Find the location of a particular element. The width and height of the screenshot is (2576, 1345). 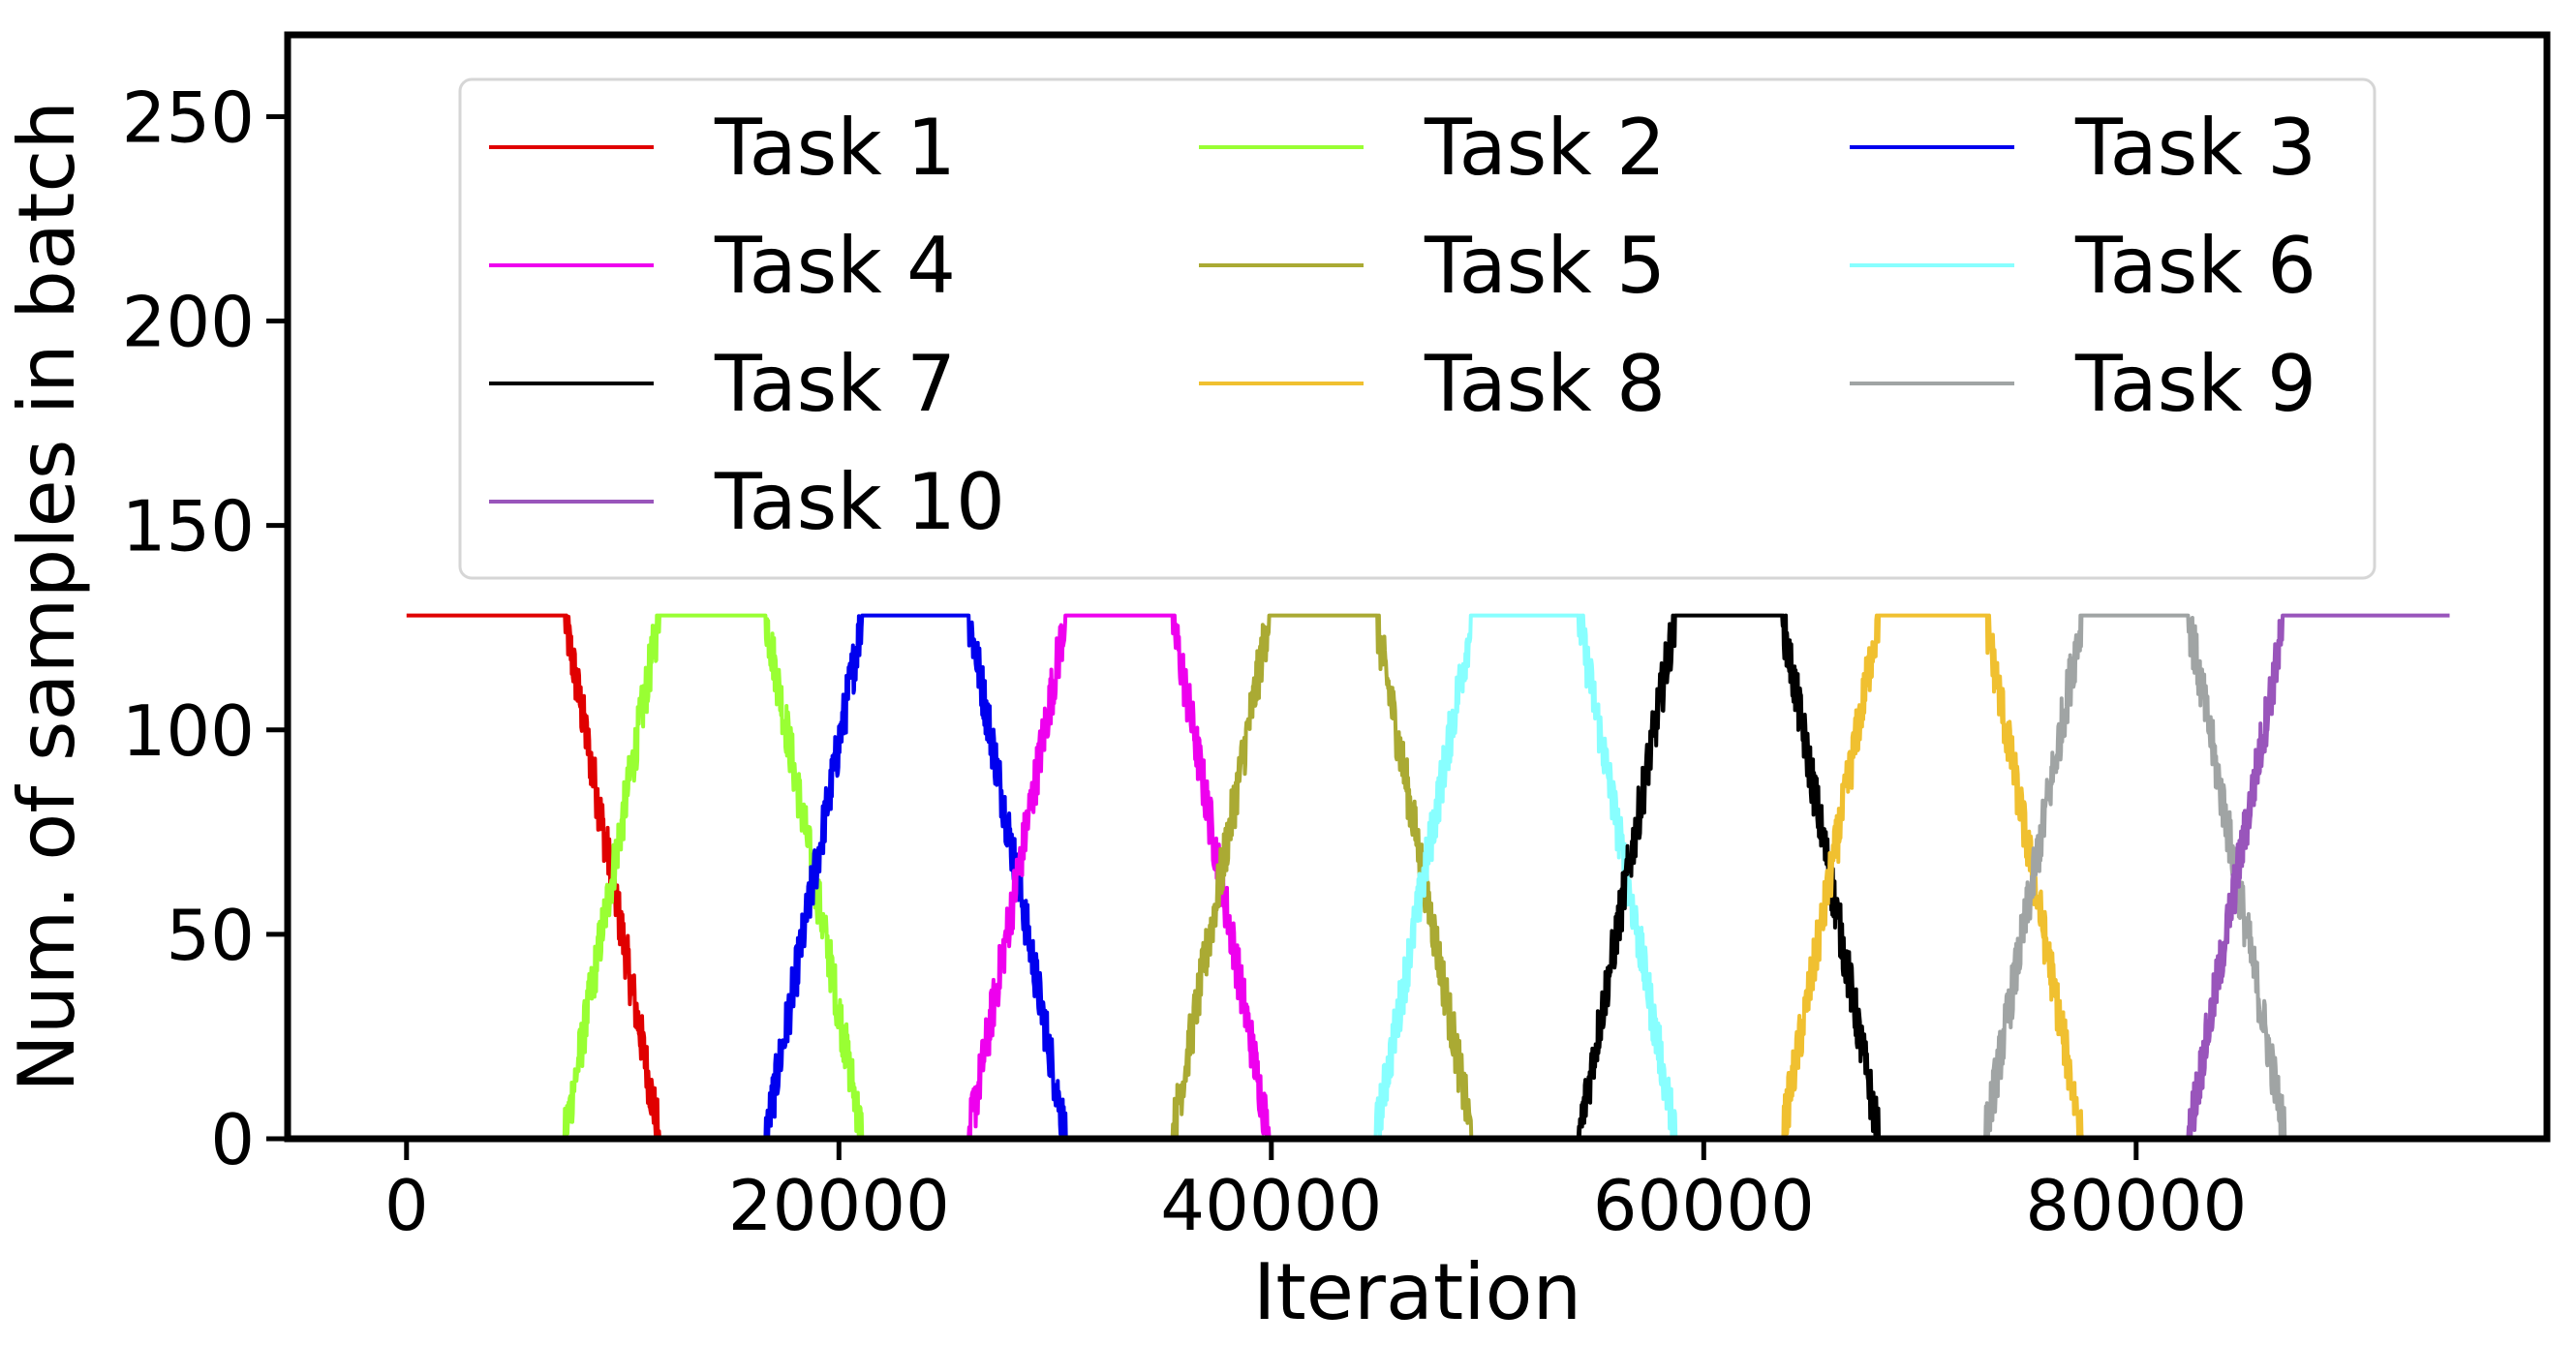

legend-label-task-1: Task 1 is located at coordinates (835, 148).